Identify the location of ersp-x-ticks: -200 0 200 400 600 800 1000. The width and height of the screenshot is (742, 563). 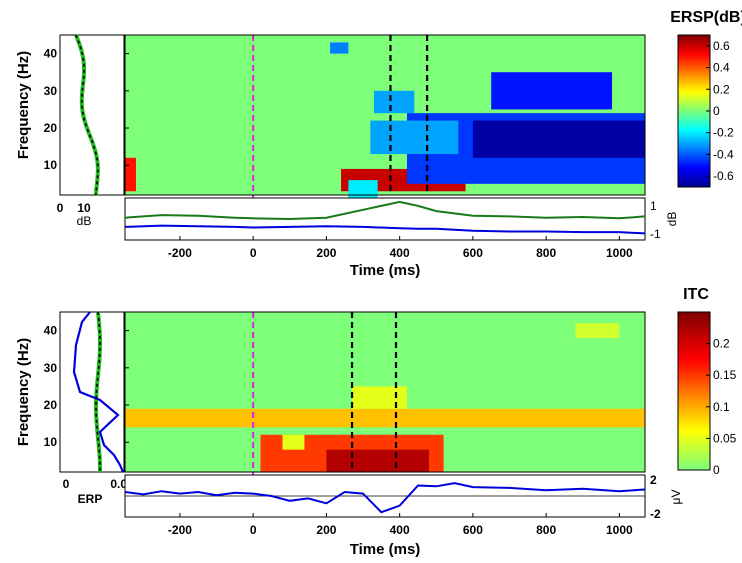
(400, 248).